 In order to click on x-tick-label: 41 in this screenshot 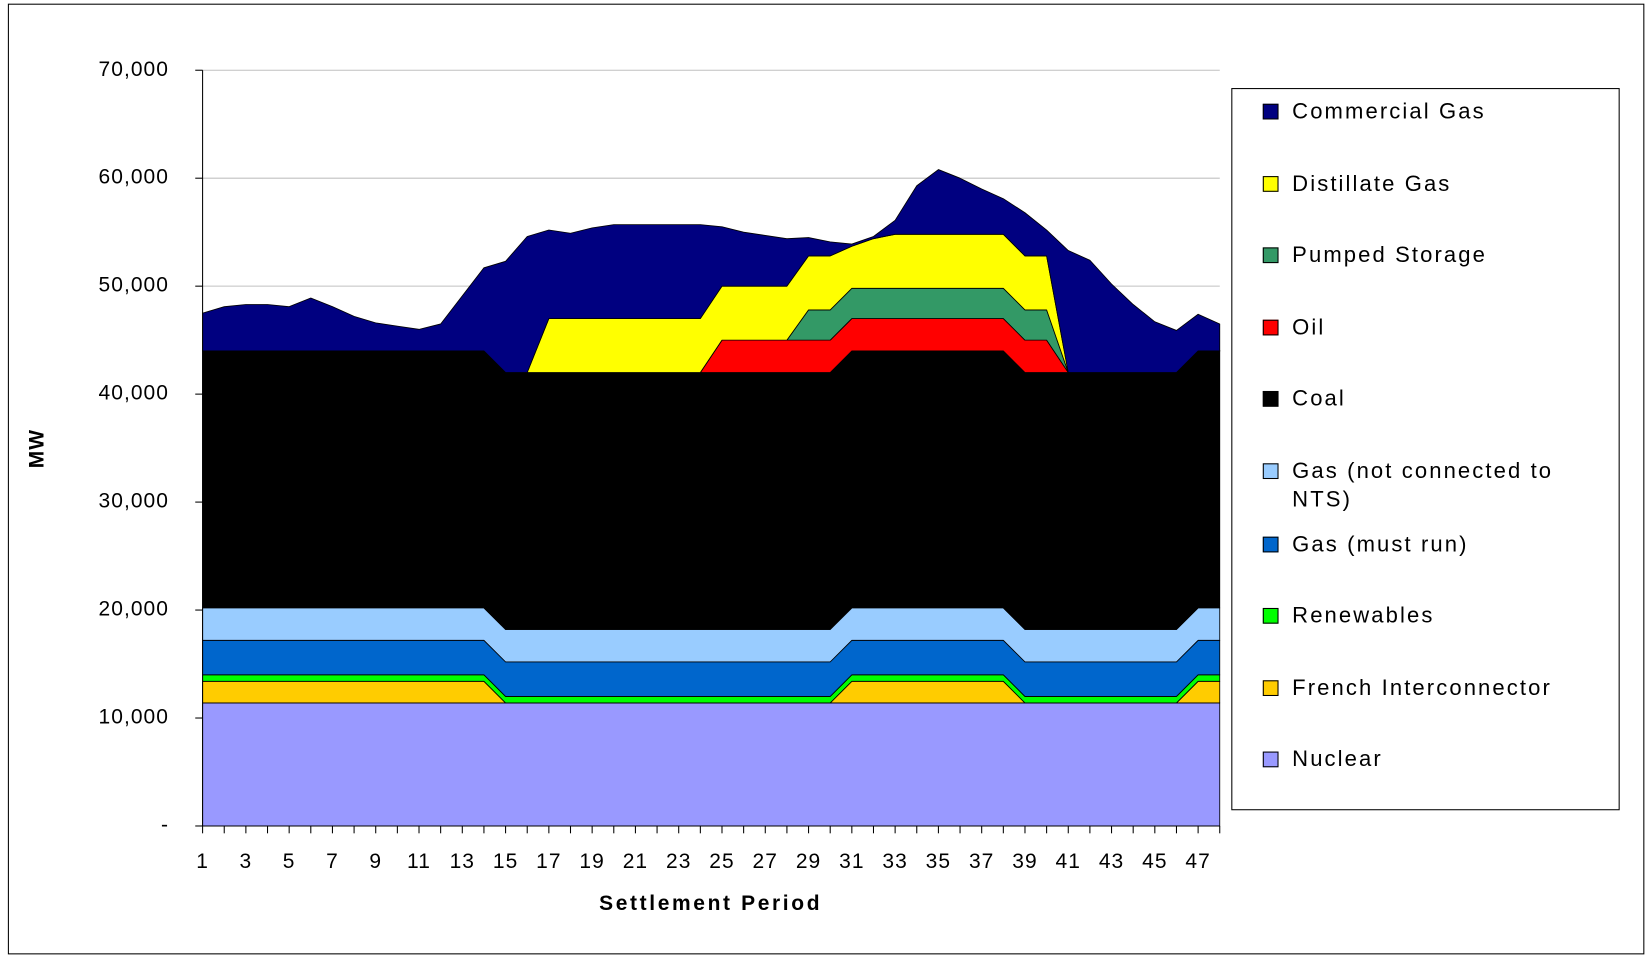, I will do `click(1068, 861)`.